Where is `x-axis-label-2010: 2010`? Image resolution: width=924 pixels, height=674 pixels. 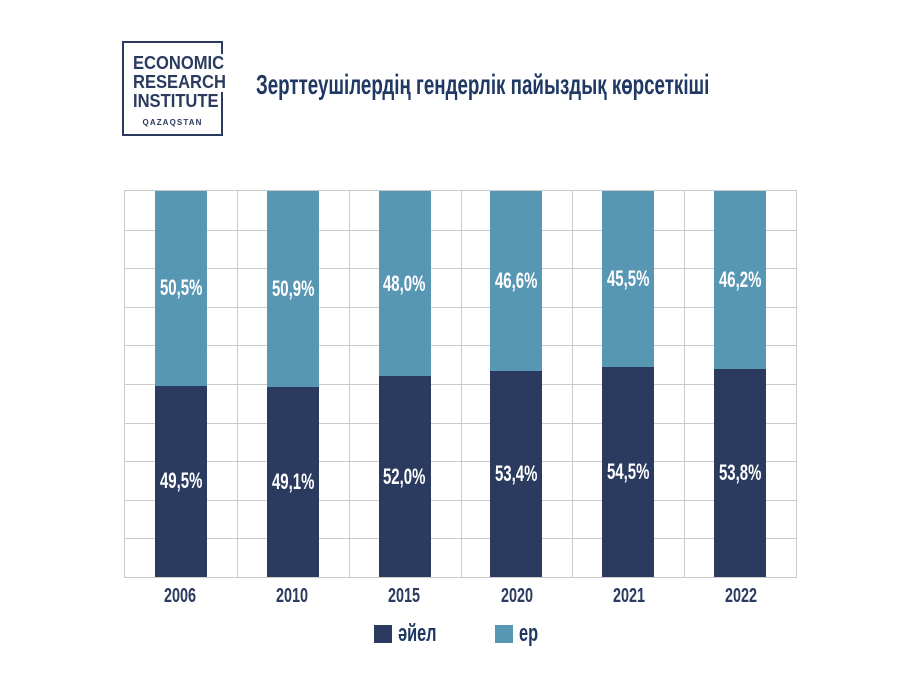 x-axis-label-2010: 2010 is located at coordinates (292, 596).